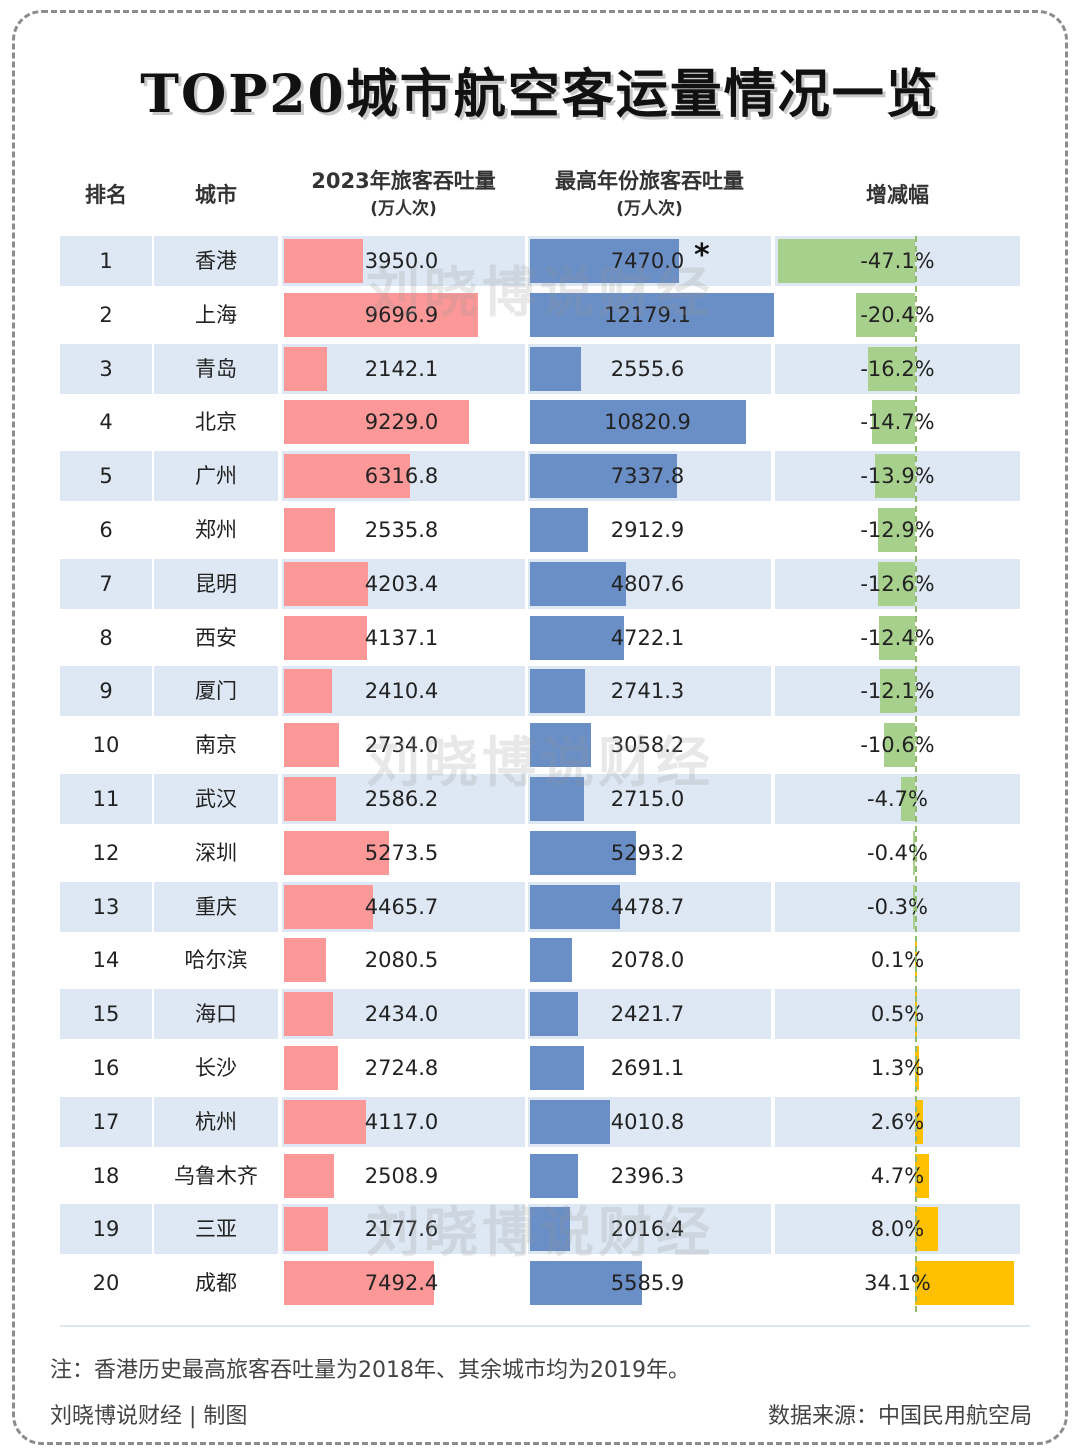  I want to click on source-text: 数据来源：中国民用航空局, so click(899, 1416).